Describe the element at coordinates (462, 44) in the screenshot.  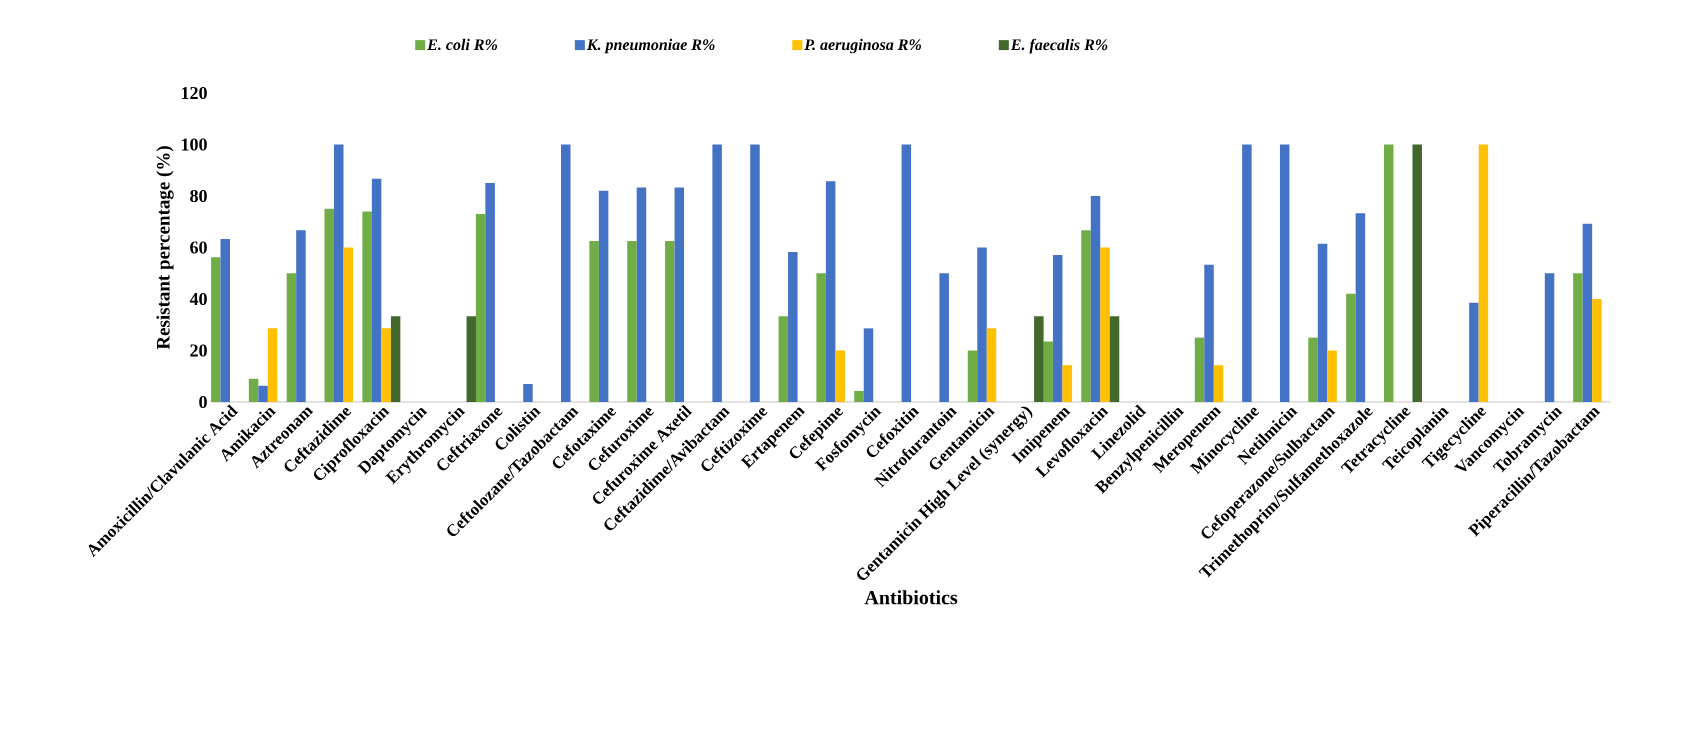
I see `legend-label: E. coli R%` at that location.